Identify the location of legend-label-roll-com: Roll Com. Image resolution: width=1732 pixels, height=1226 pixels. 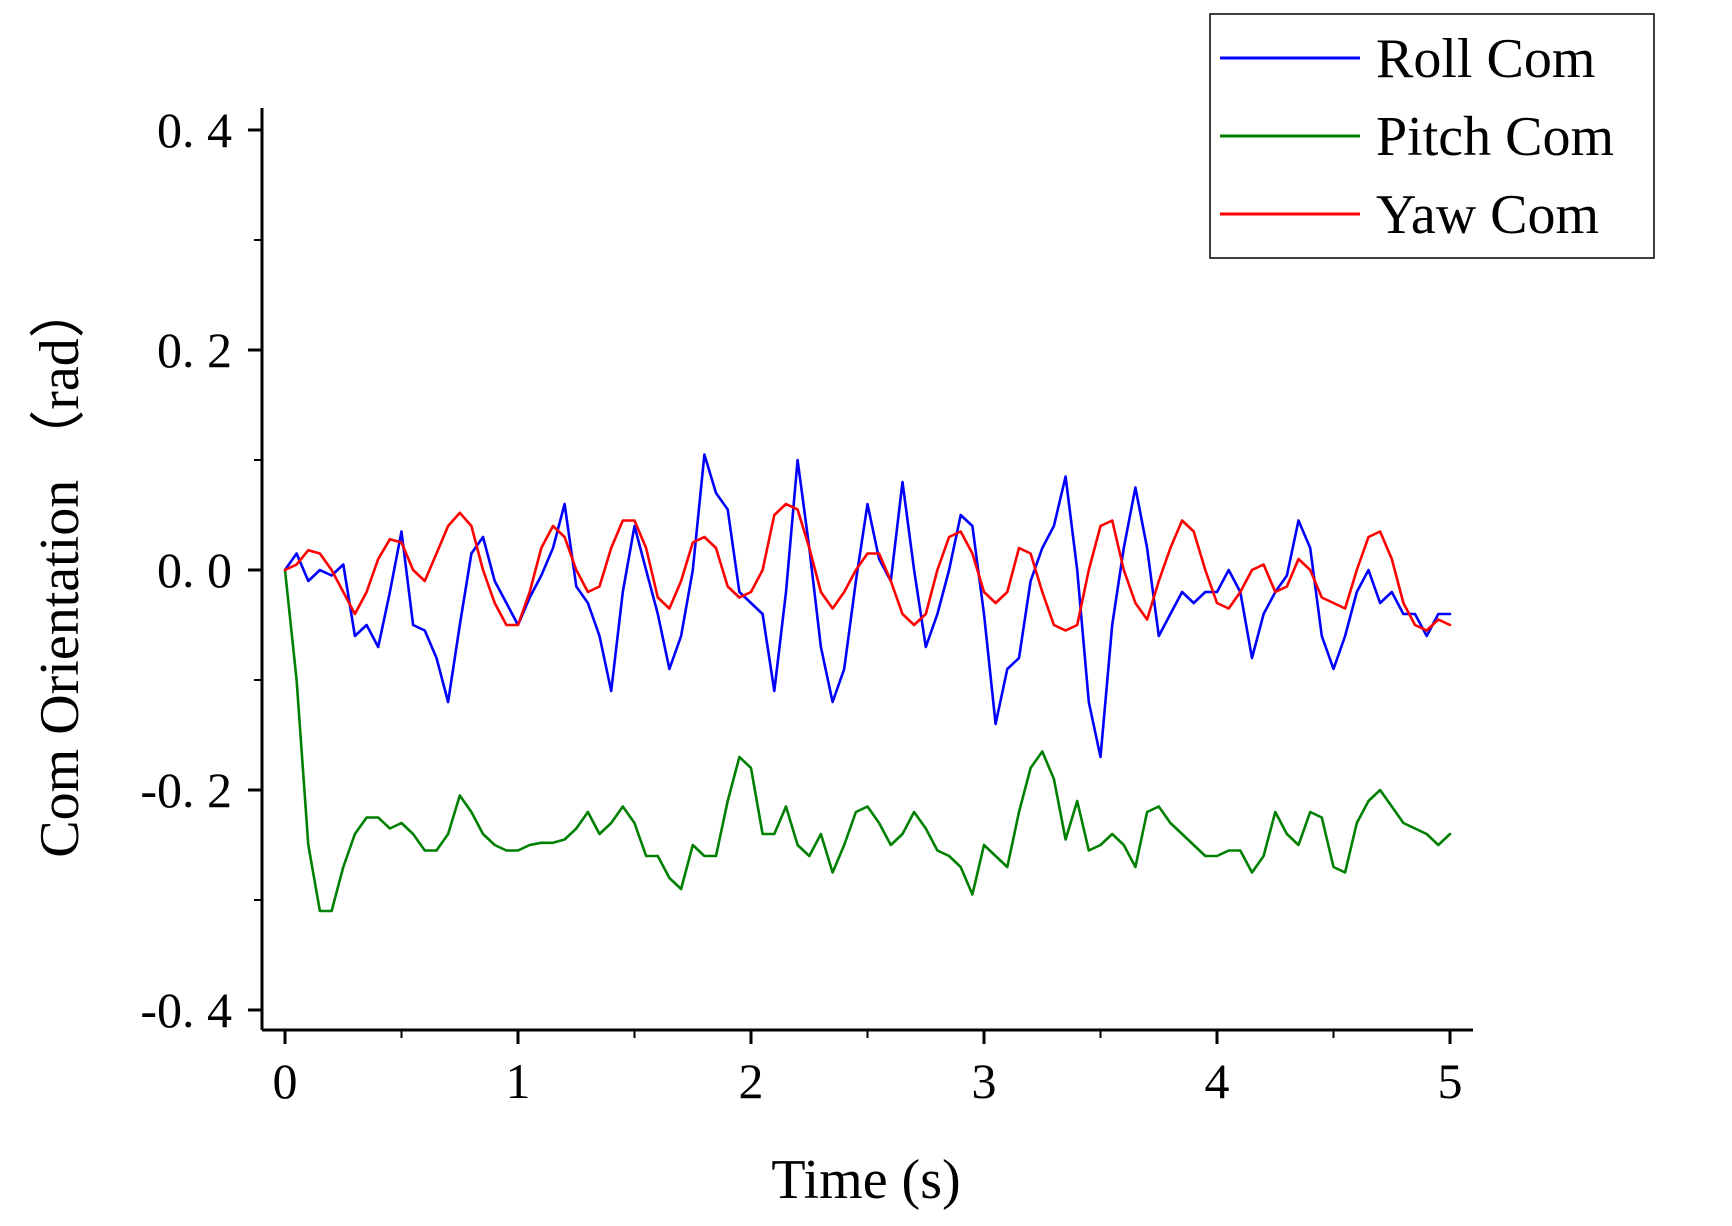
(1485, 59).